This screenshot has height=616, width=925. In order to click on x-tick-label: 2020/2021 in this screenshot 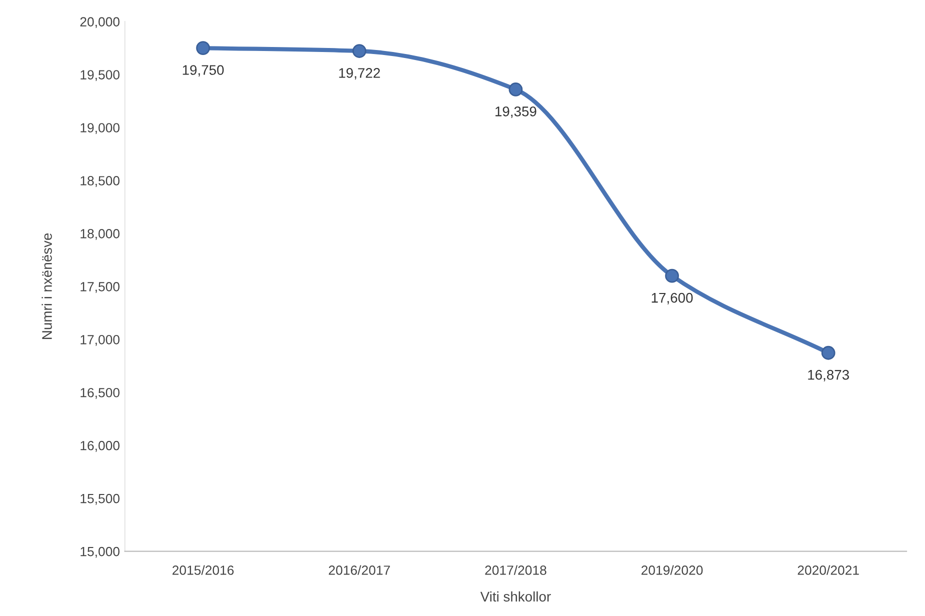, I will do `click(828, 570)`.